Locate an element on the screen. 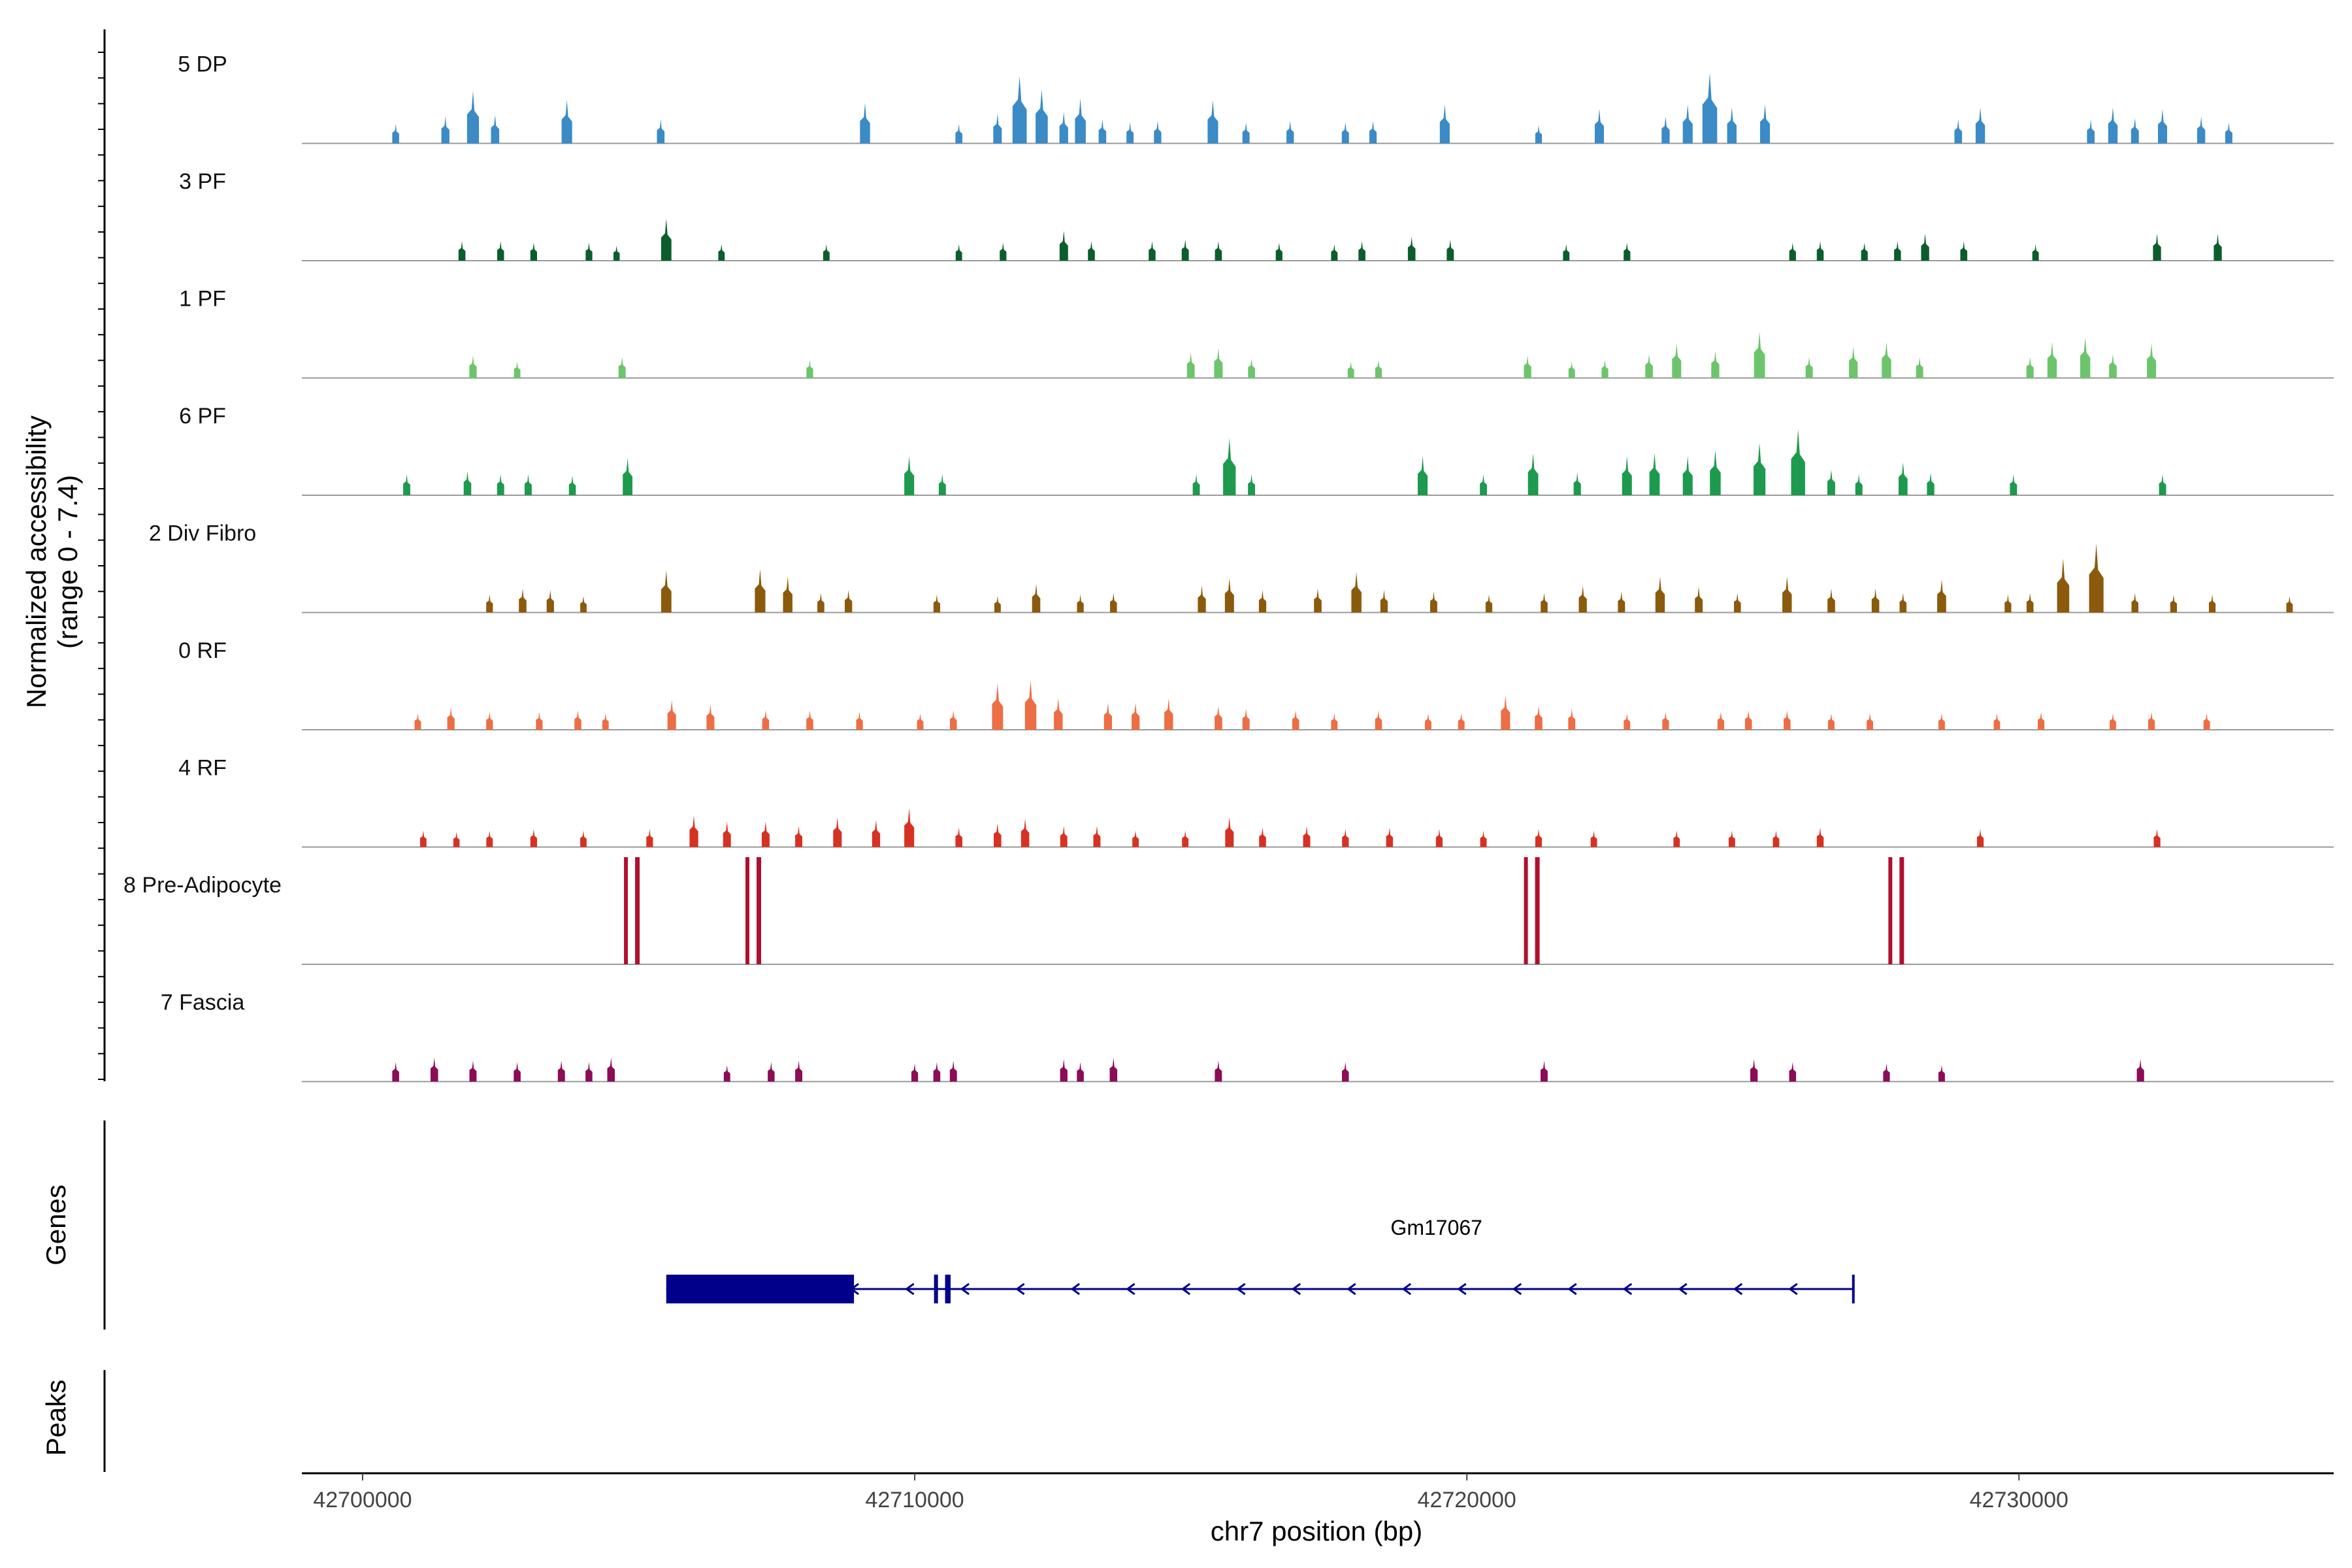 The height and width of the screenshot is (1568, 2352). gene-exon is located at coordinates (948, 1289).